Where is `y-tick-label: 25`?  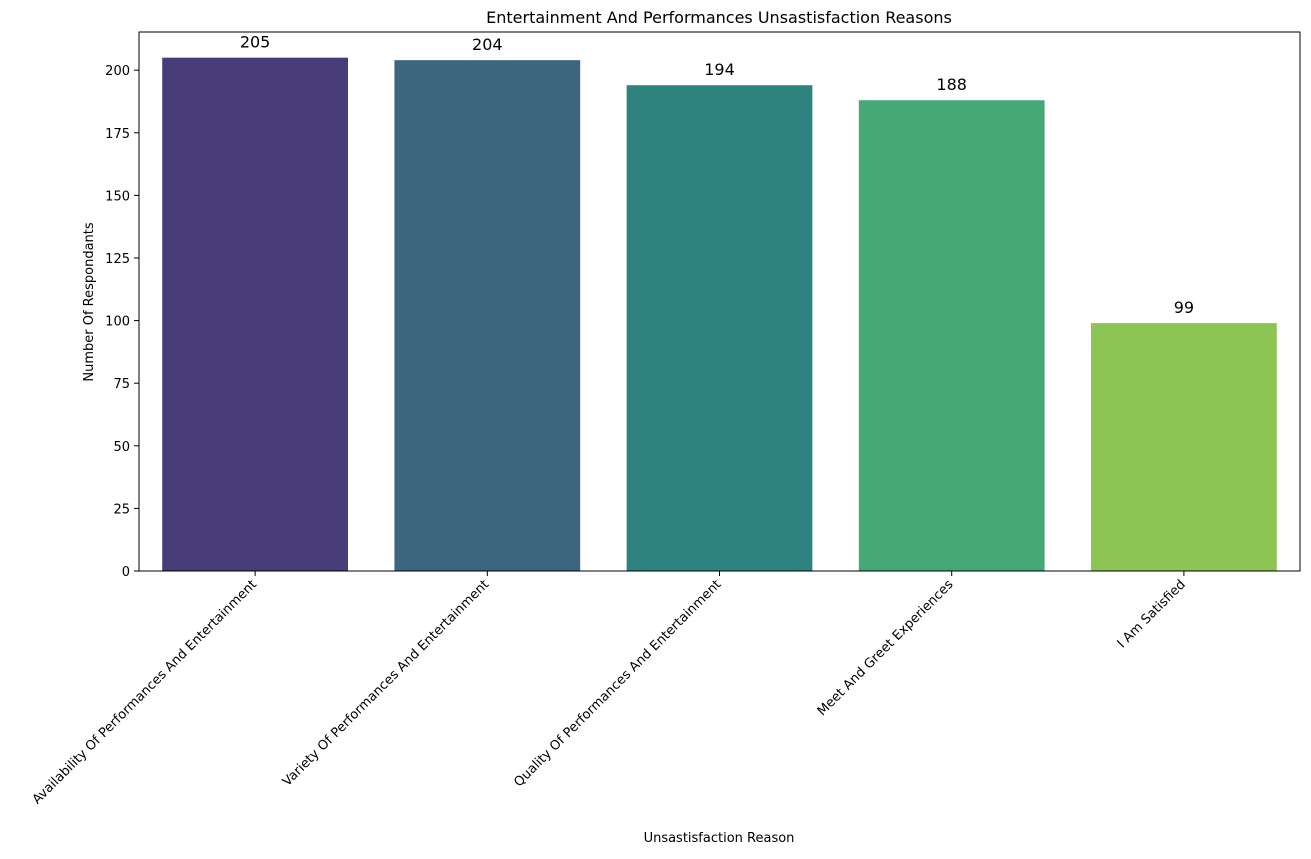 y-tick-label: 25 is located at coordinates (121, 509).